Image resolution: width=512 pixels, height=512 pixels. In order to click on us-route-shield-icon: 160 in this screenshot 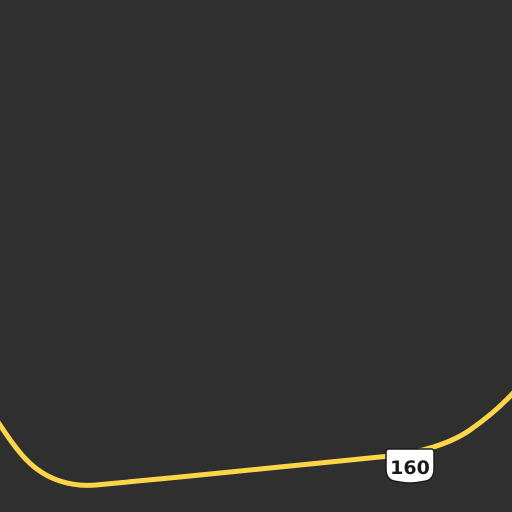, I will do `click(410, 466)`.